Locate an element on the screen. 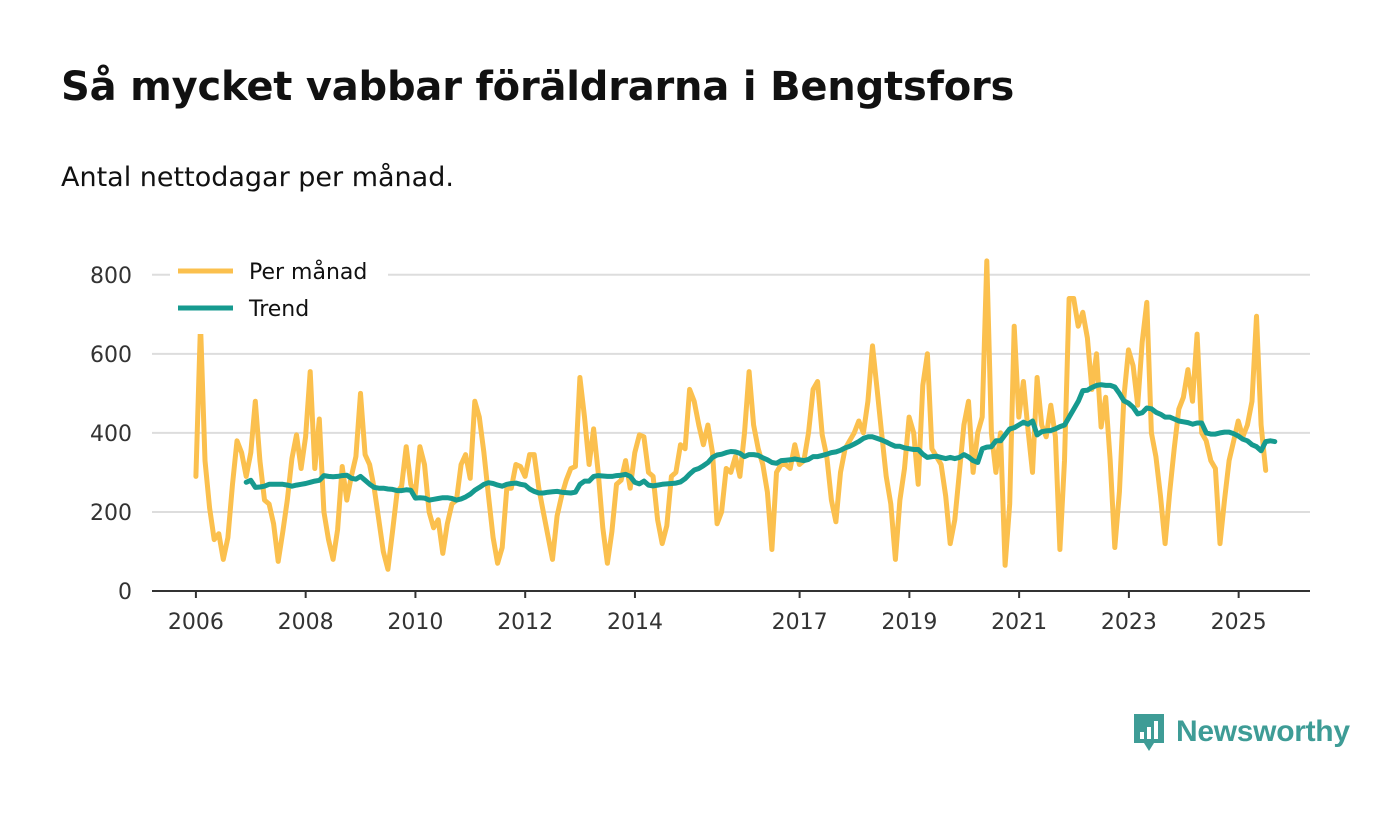 This screenshot has height=813, width=1400. x-tick-label: 2017 is located at coordinates (800, 622).